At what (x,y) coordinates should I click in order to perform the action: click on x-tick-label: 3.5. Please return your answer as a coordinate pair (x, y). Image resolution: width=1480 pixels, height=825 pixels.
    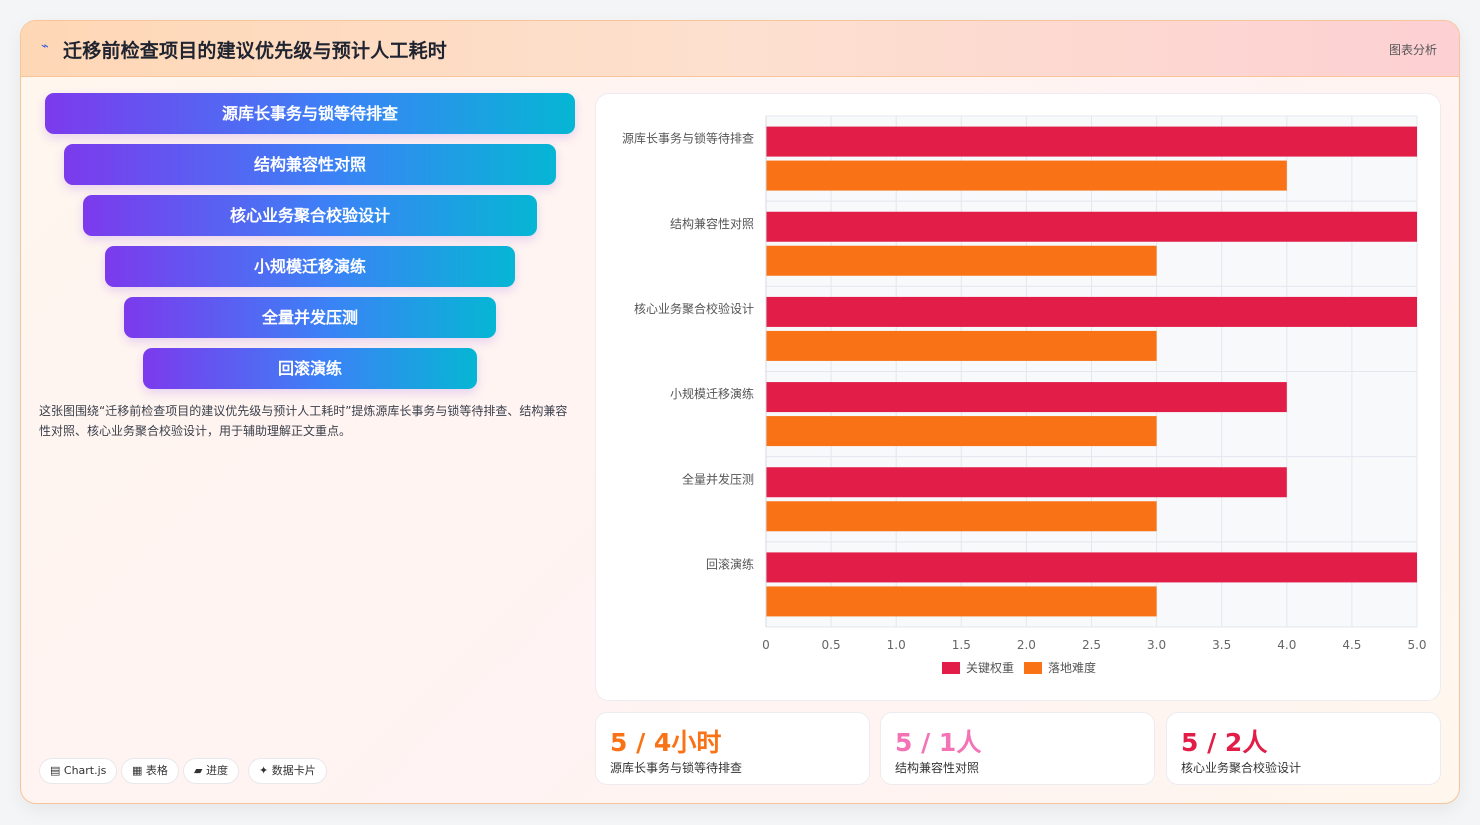
    Looking at the image, I should click on (1221, 645).